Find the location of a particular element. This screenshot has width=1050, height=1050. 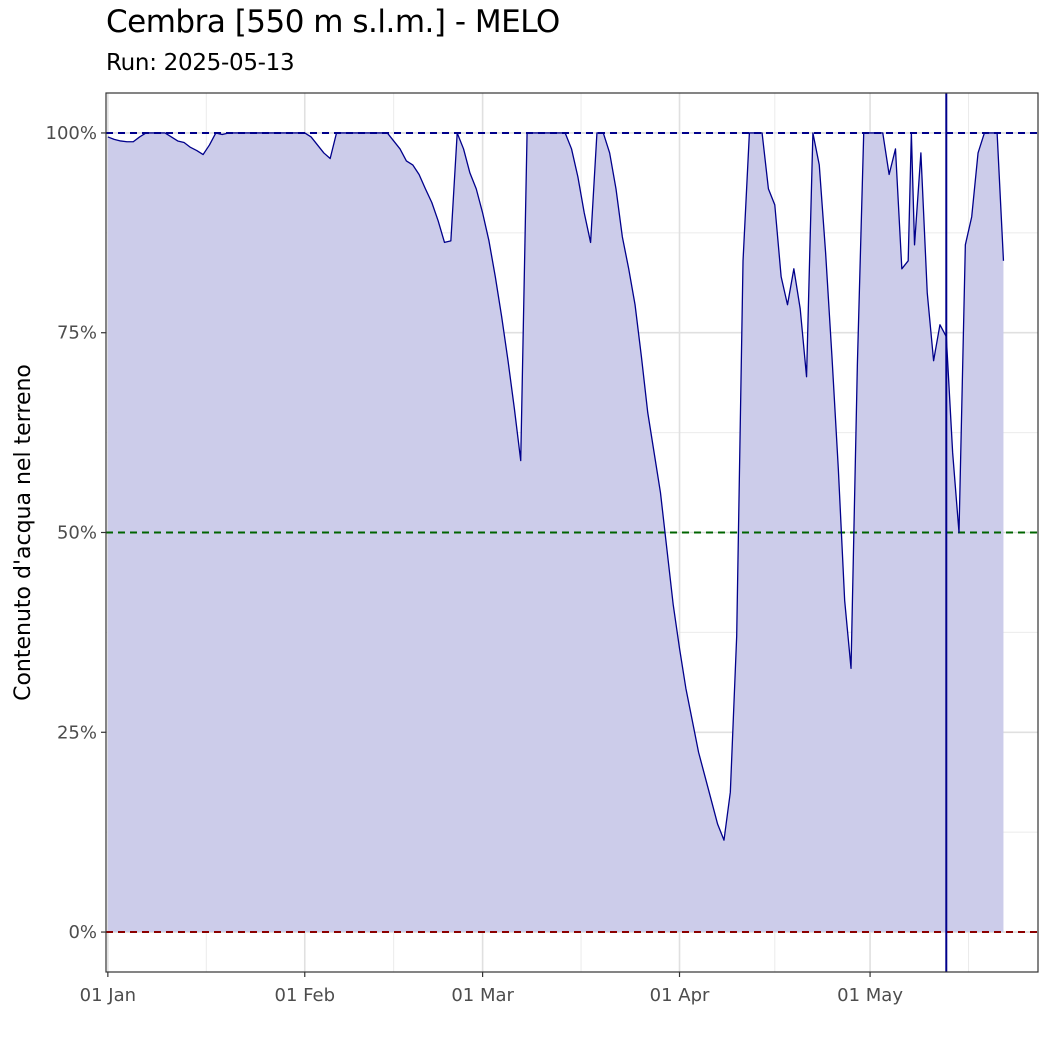

x-tick-label: 01 Feb is located at coordinates (305, 995).